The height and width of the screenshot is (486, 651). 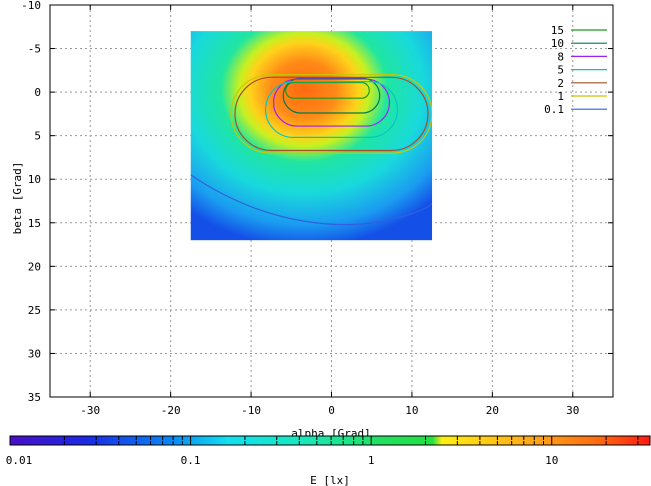 What do you see at coordinates (330, 440) in the screenshot?
I see `colorbar-strip` at bounding box center [330, 440].